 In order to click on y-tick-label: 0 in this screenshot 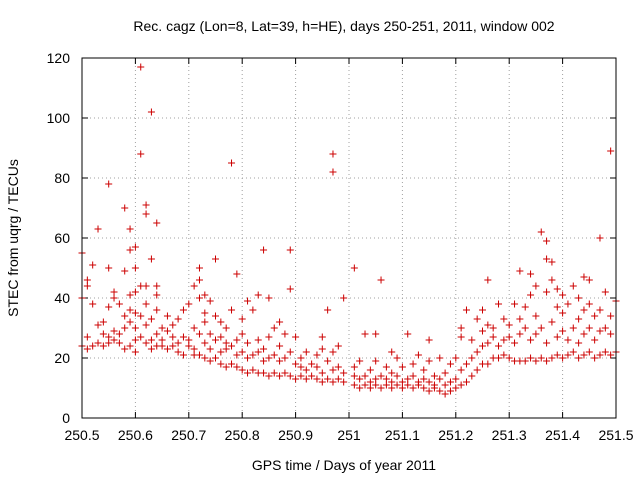, I will do `click(66, 418)`.